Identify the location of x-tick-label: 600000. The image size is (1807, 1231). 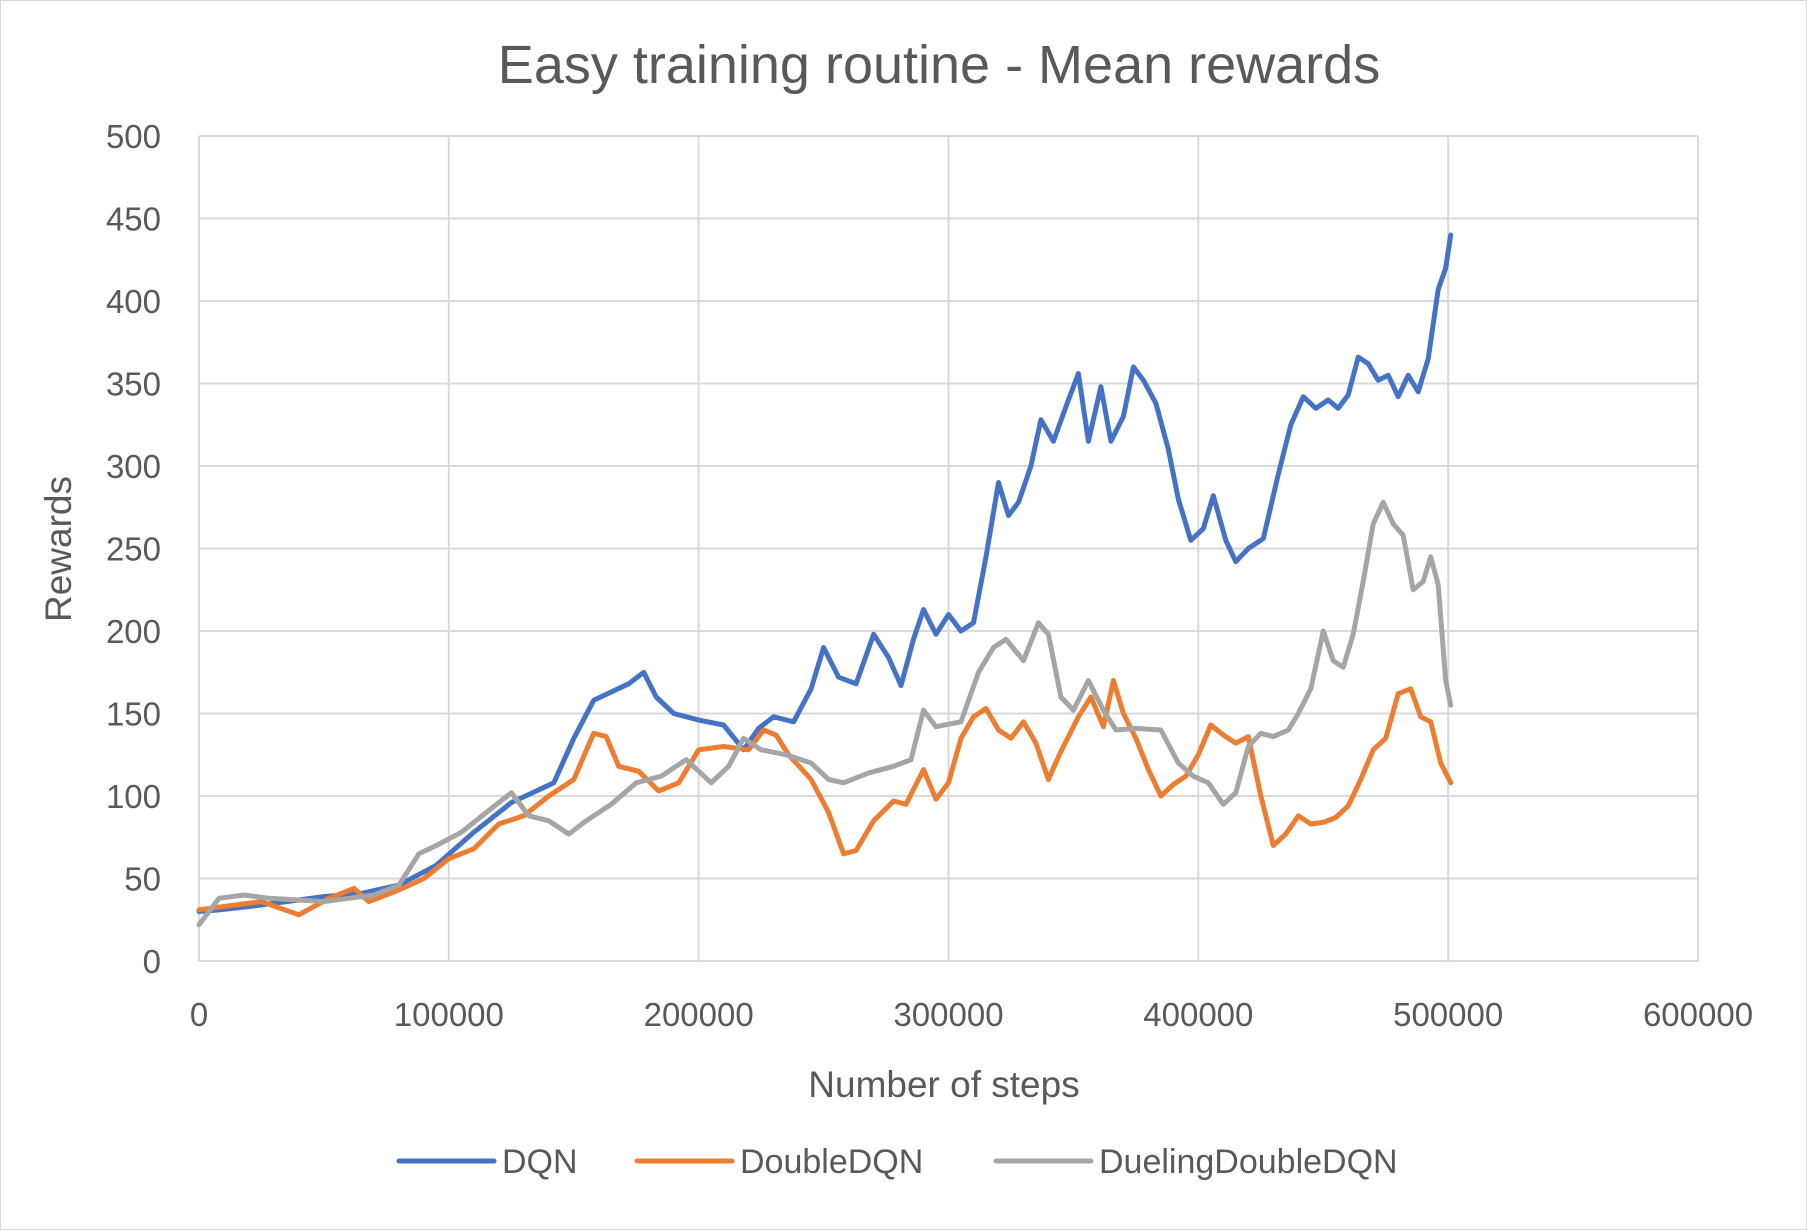
(1698, 1014).